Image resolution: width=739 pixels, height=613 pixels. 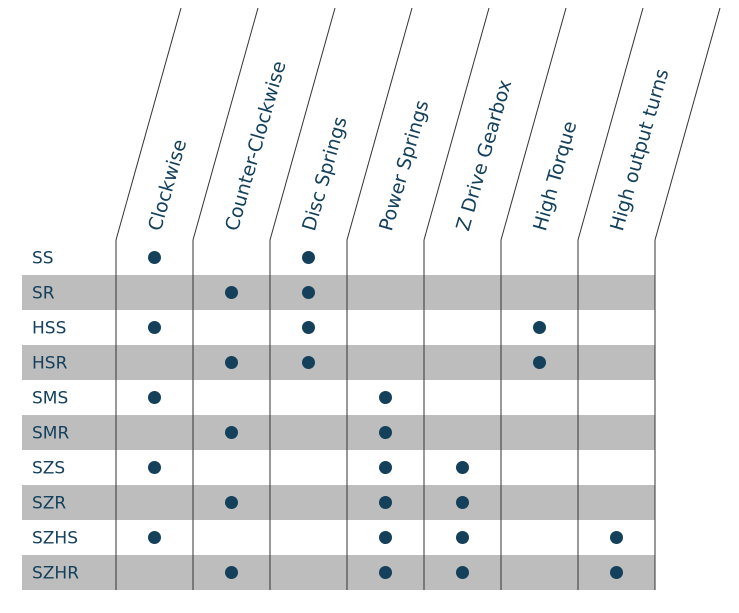 I want to click on row-label: SMR, so click(x=50, y=434).